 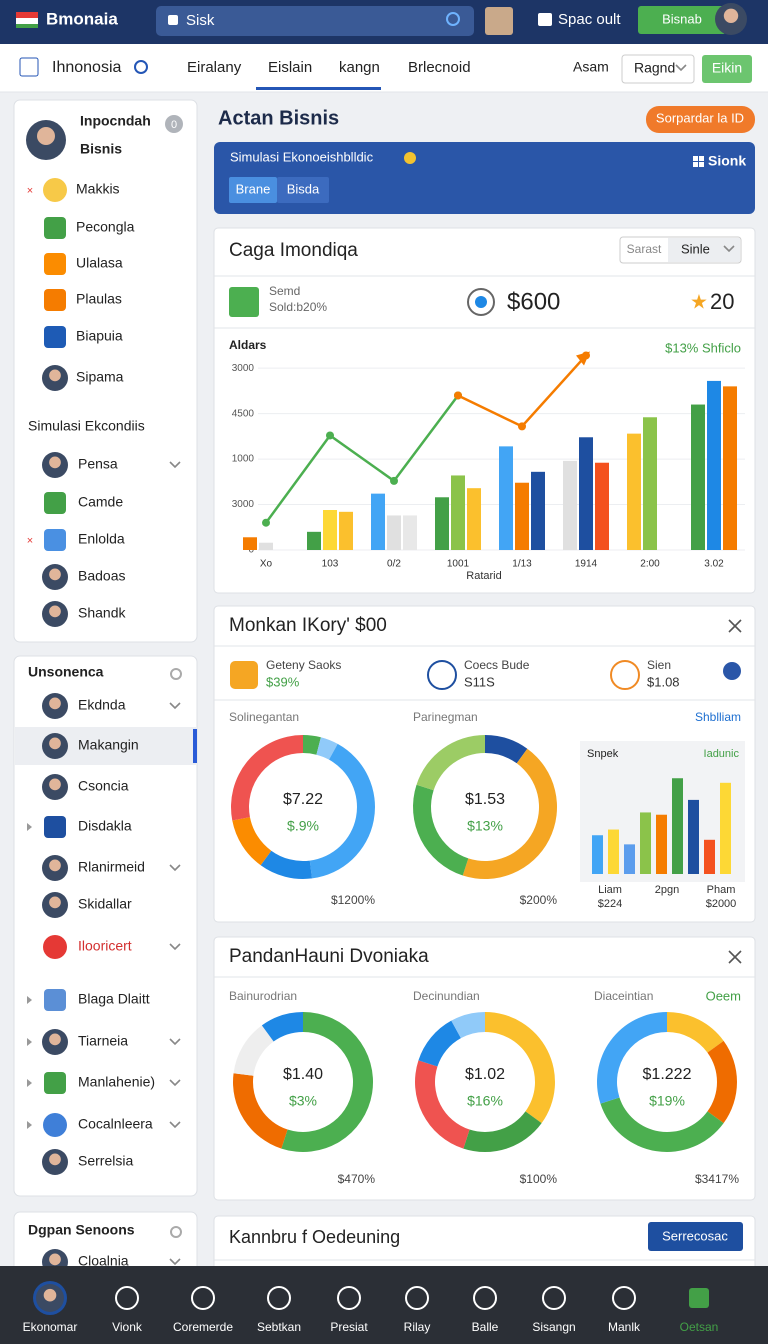 What do you see at coordinates (417, 1327) in the screenshot?
I see `nav-label: Rilay` at bounding box center [417, 1327].